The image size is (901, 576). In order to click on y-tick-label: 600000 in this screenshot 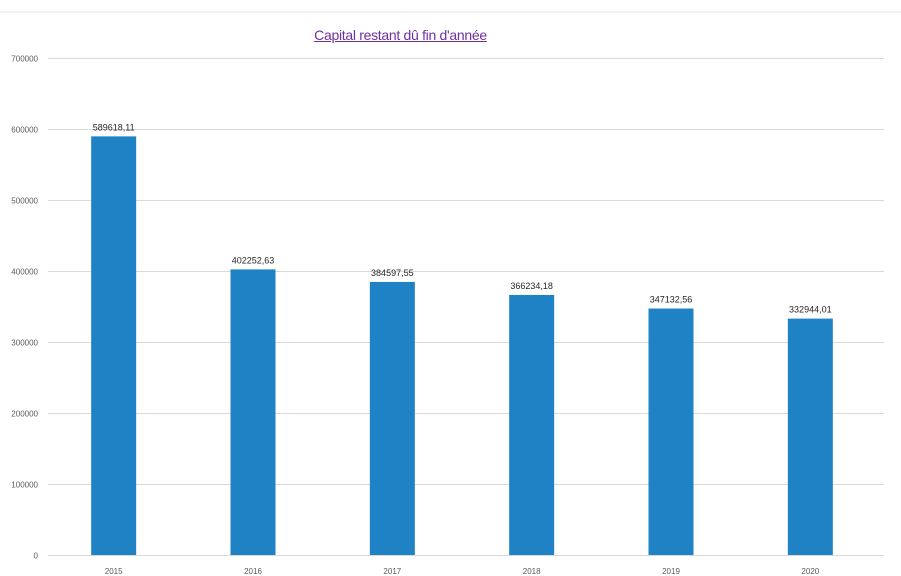, I will do `click(24, 130)`.